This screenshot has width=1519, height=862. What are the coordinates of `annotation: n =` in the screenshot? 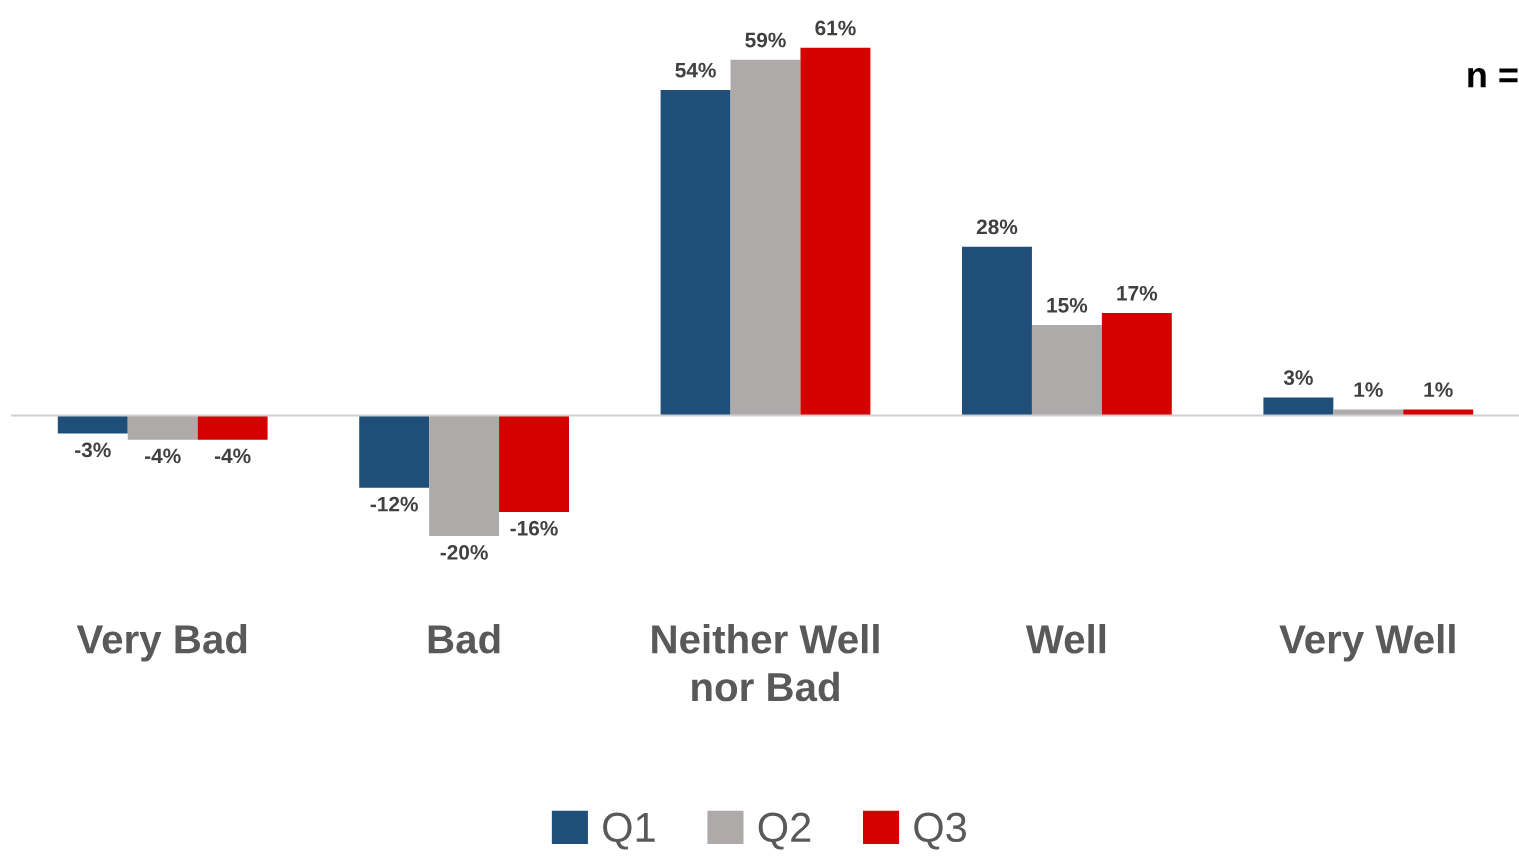 It's located at (1493, 77).